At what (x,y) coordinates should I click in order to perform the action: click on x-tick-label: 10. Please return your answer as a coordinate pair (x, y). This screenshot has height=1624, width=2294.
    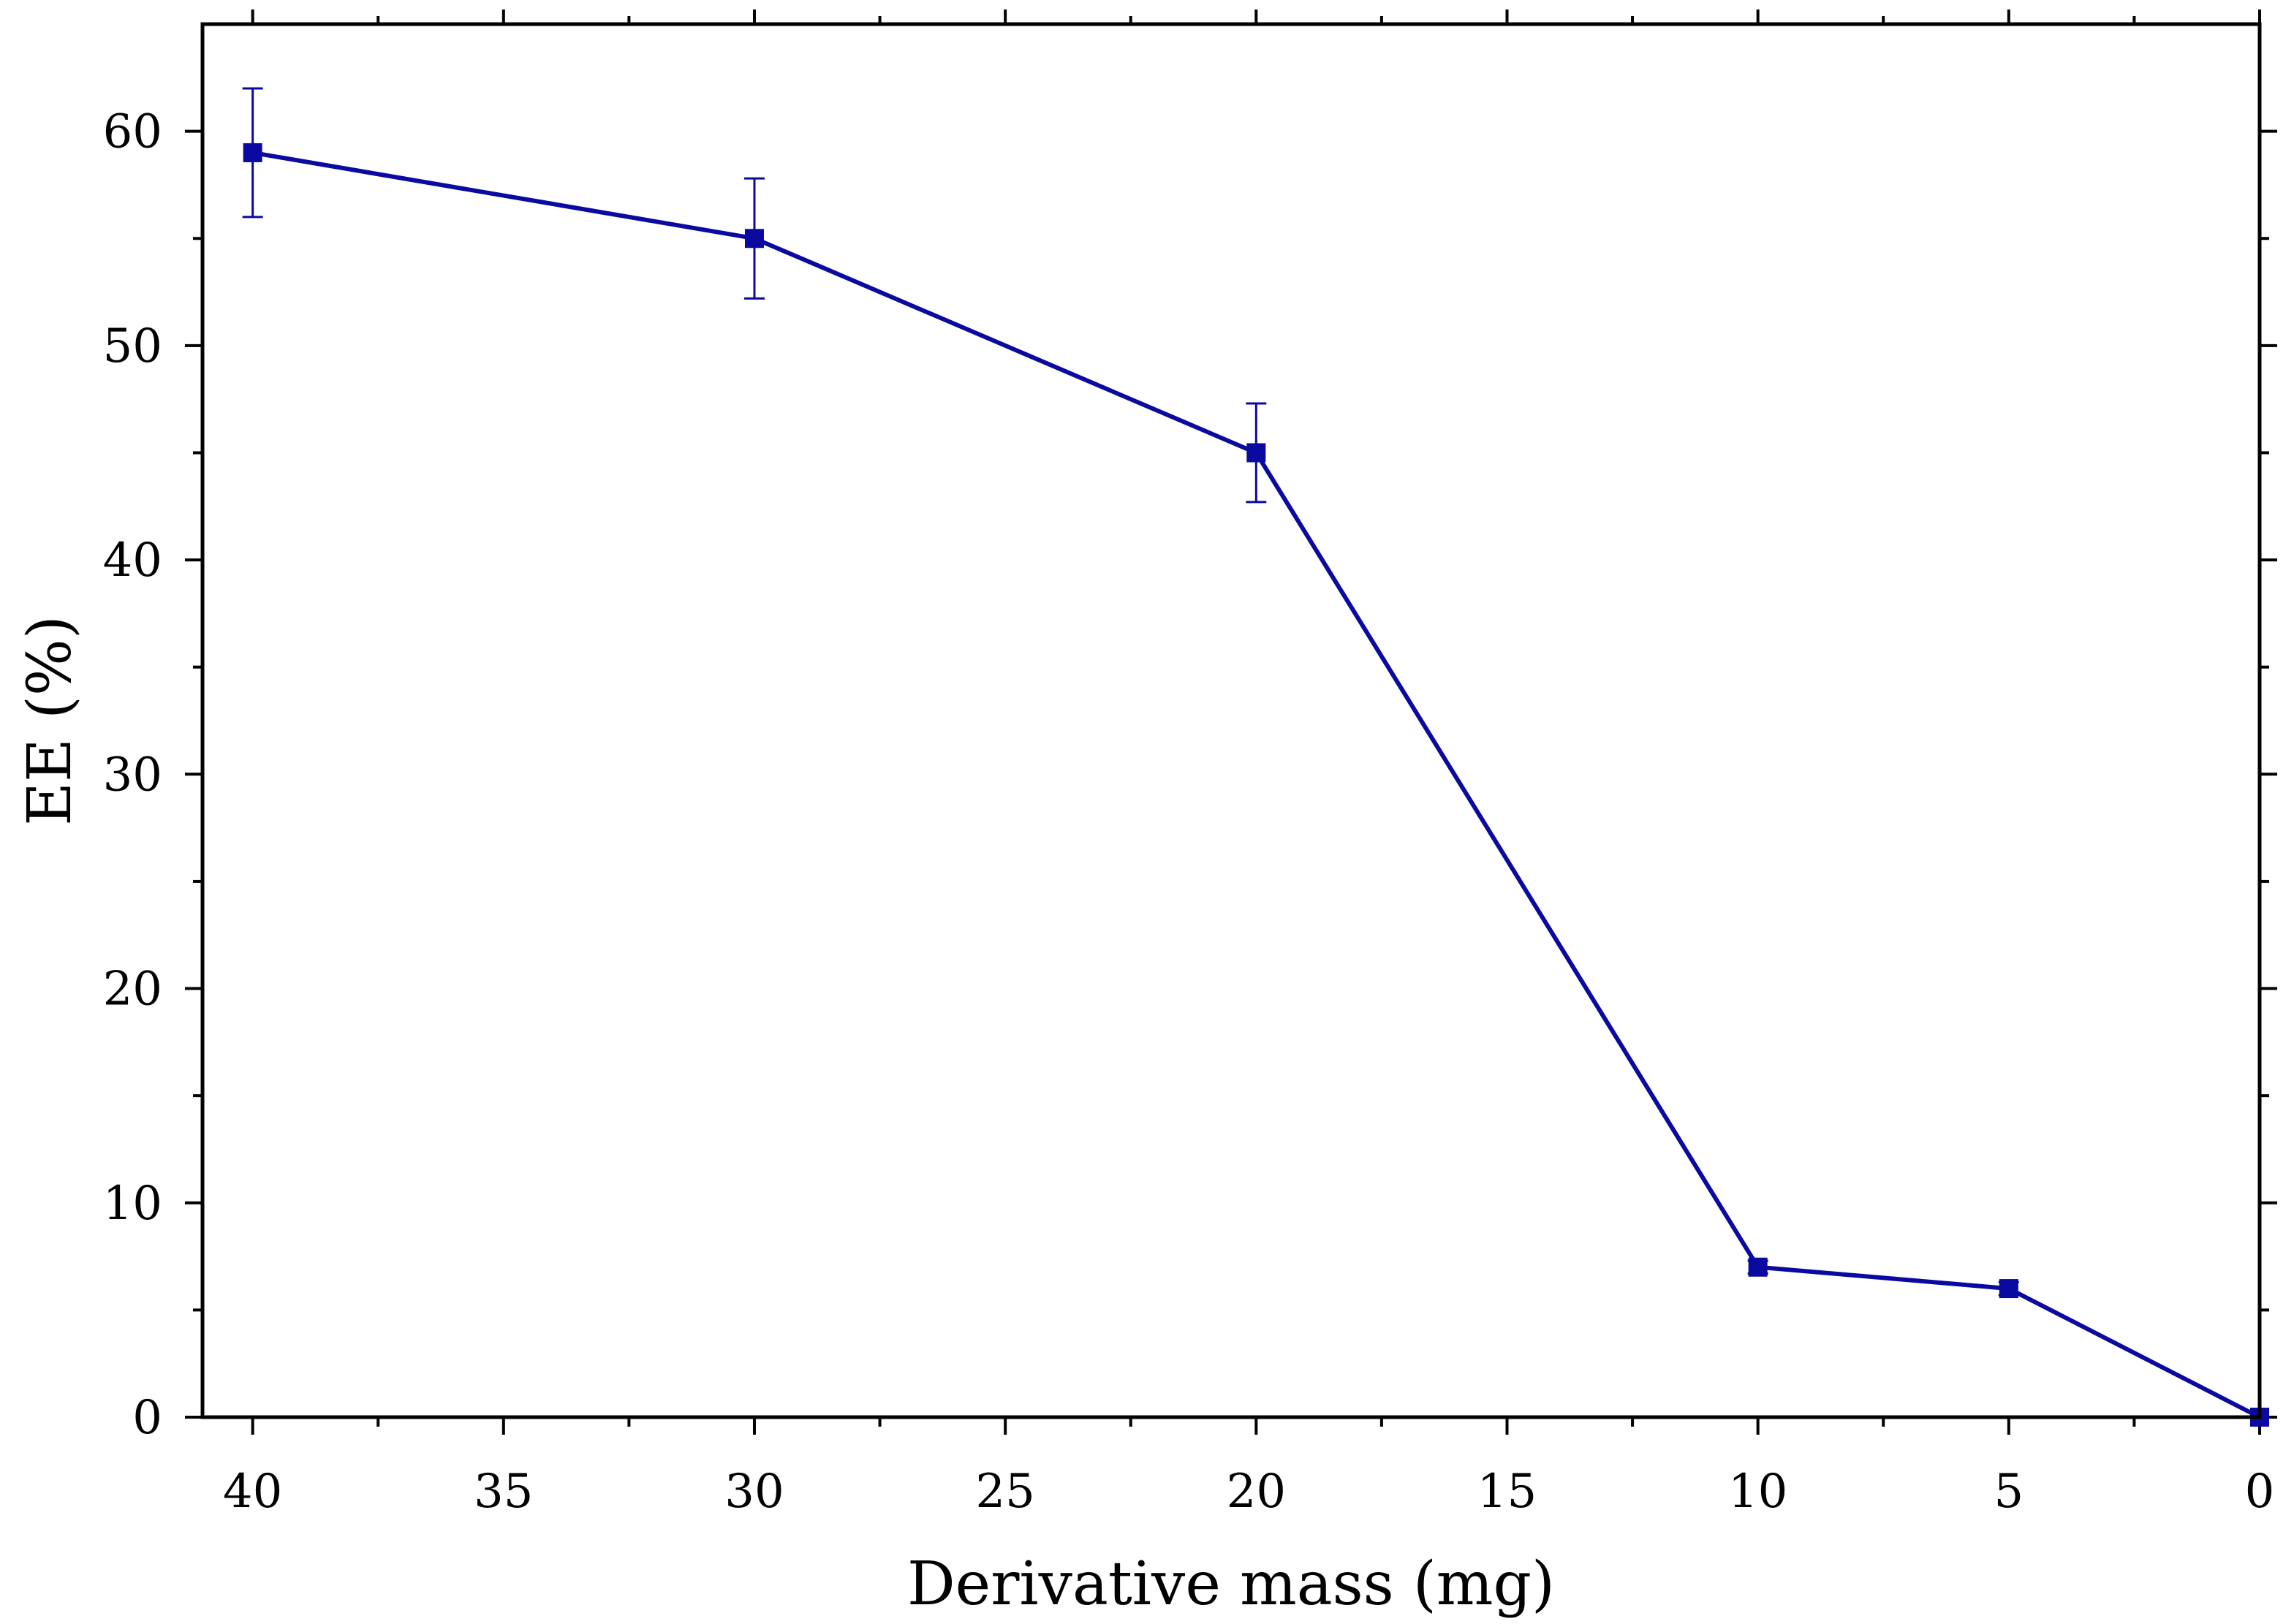
    Looking at the image, I should click on (1758, 1492).